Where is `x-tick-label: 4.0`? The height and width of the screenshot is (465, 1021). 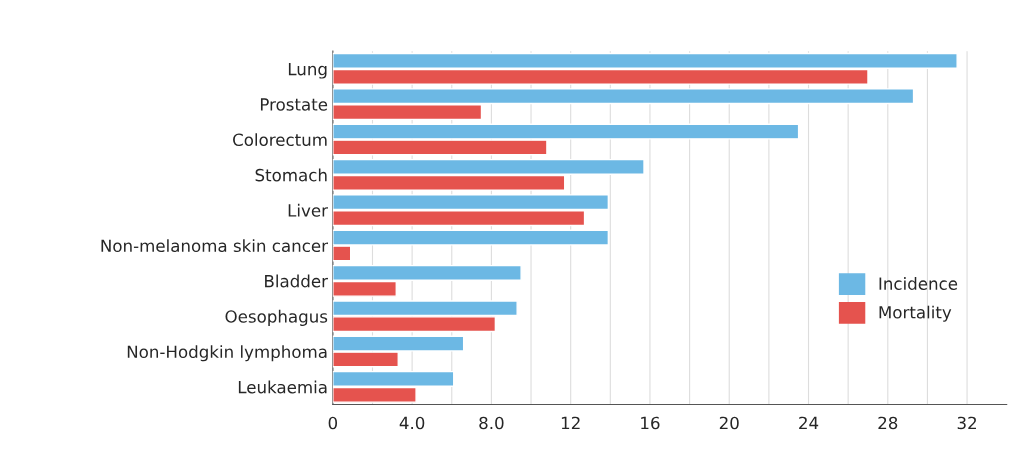 x-tick-label: 4.0 is located at coordinates (412, 423).